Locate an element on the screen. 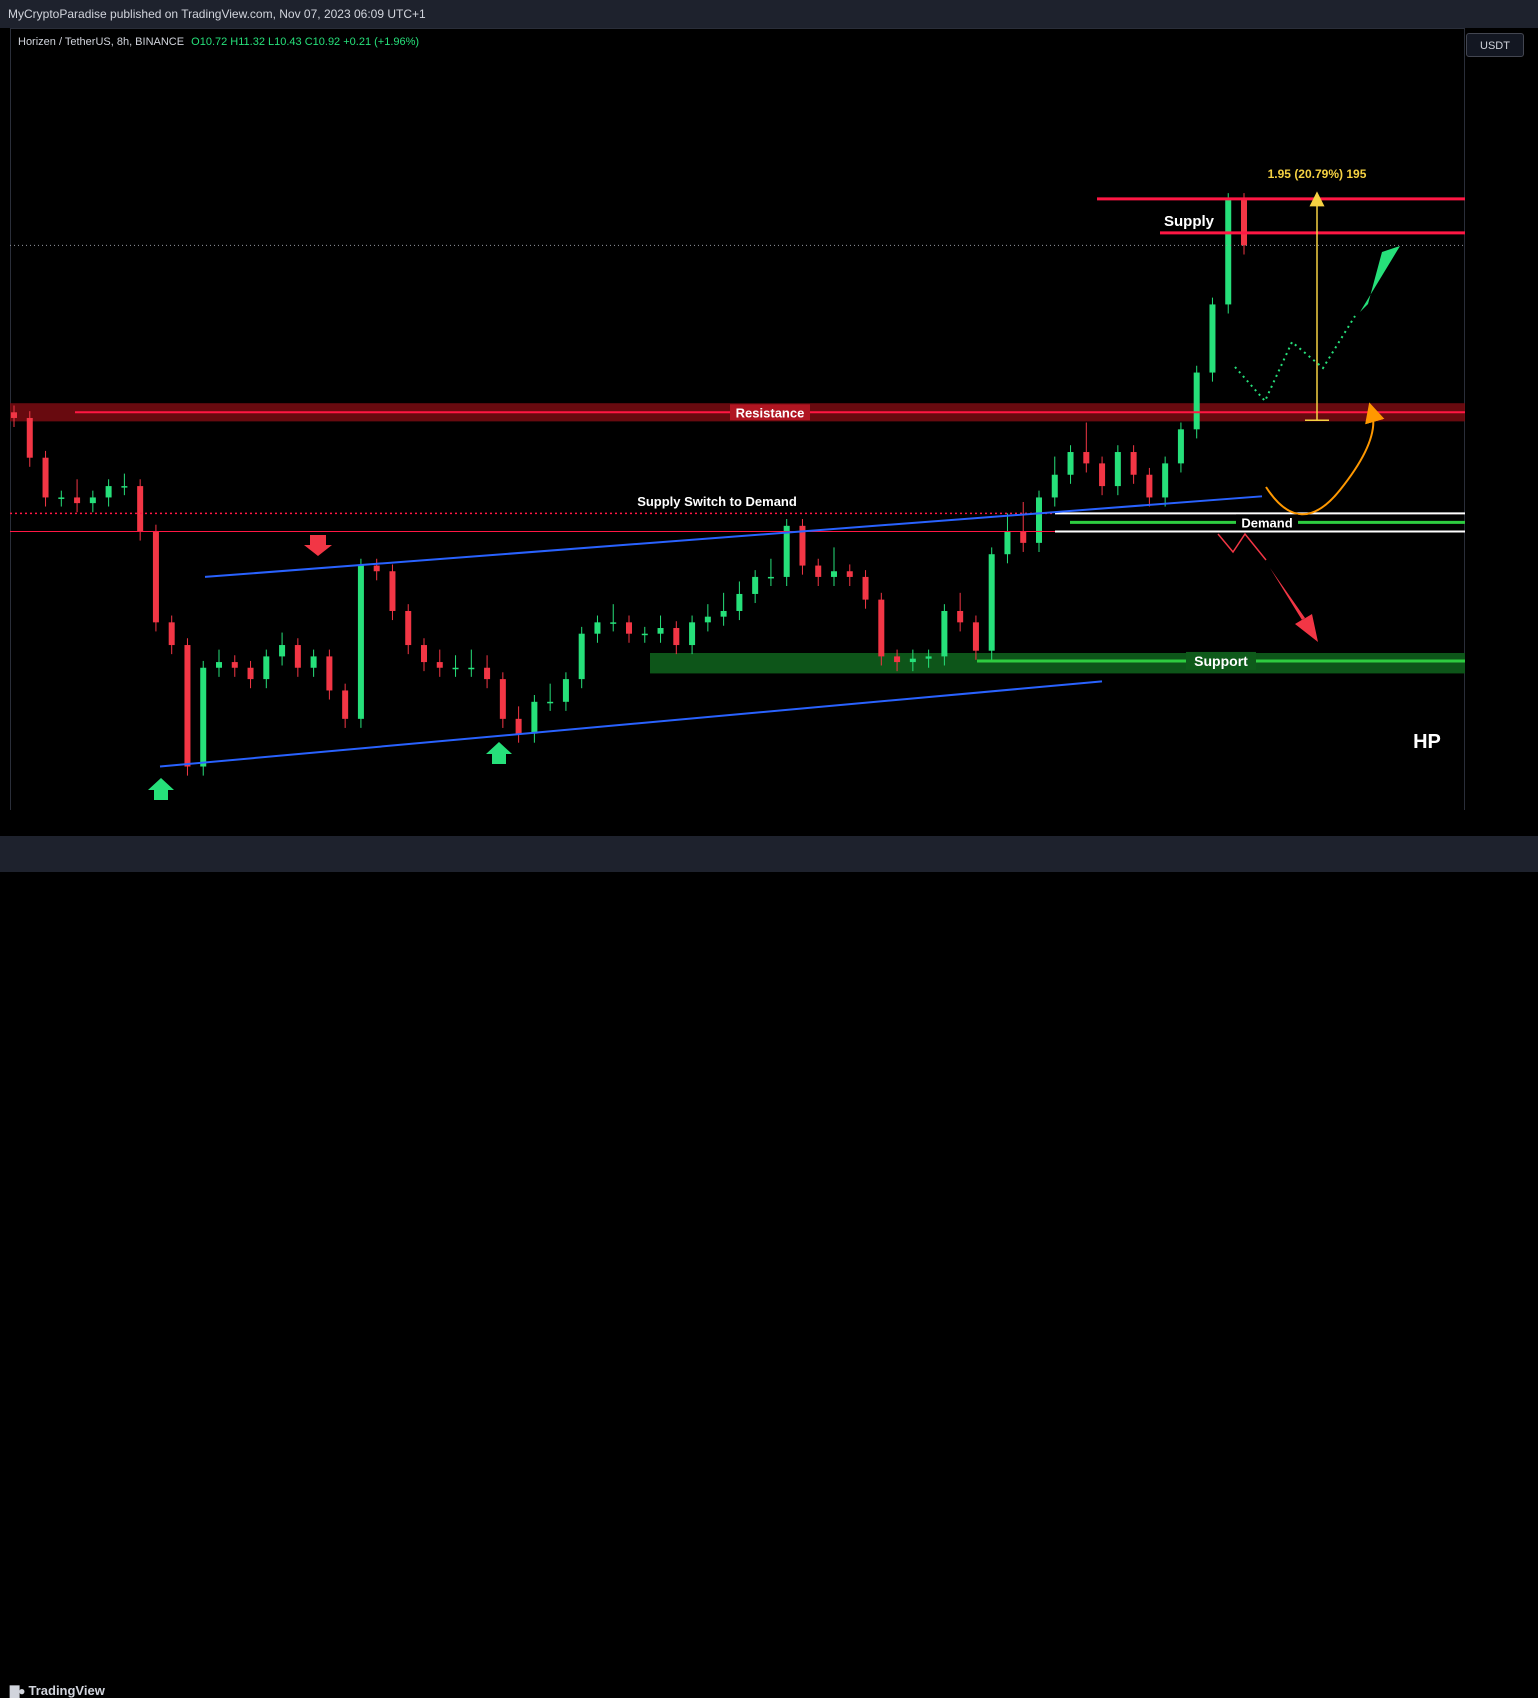  symbol-pair: Horizen / TetherUS, 8h, BINANCE is located at coordinates (101, 42).